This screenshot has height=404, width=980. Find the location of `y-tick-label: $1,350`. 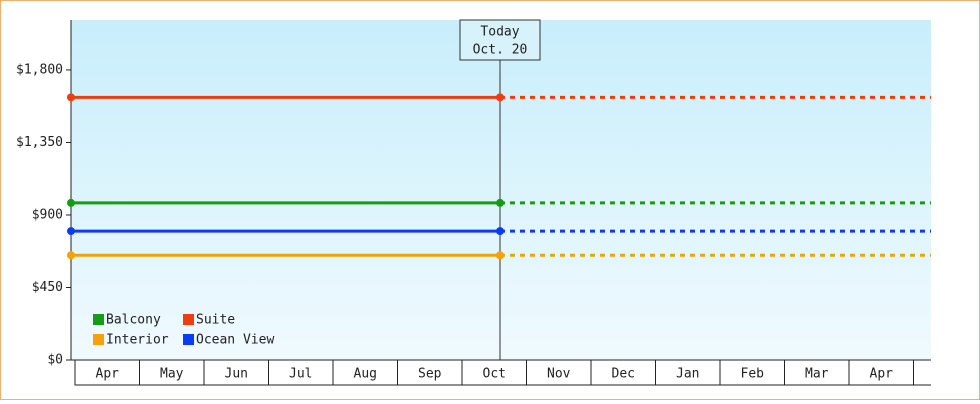

y-tick-label: $1,350 is located at coordinates (39, 142).